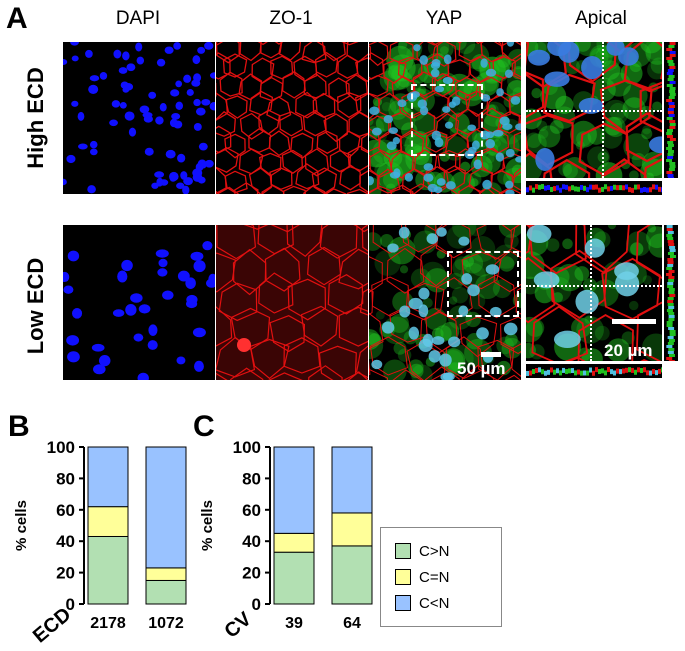  I want to click on legend-item: C=N, so click(422, 577).